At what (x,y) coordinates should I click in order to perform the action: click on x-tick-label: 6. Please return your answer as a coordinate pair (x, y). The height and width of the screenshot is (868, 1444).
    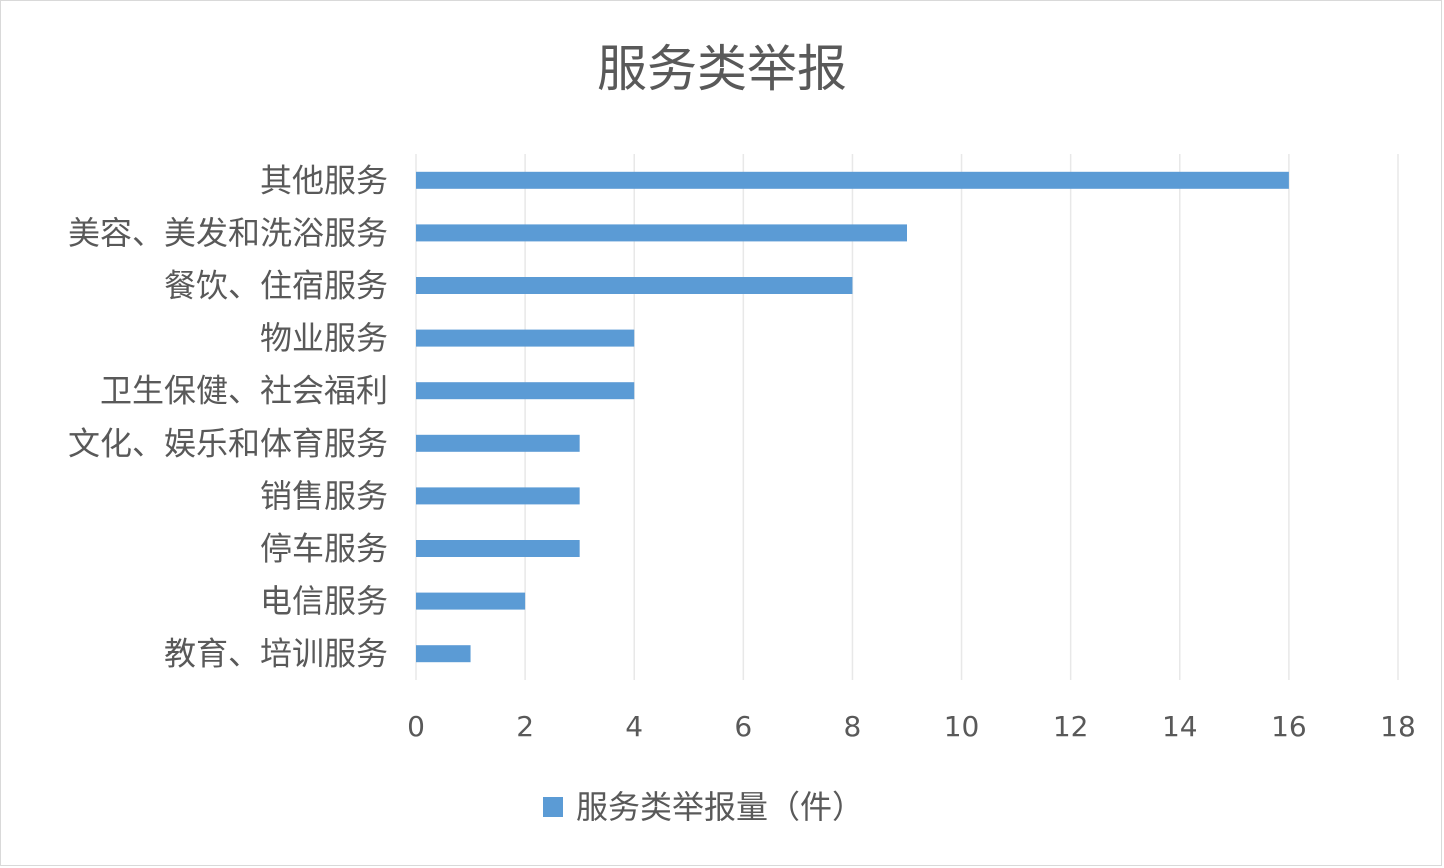
    Looking at the image, I should click on (743, 726).